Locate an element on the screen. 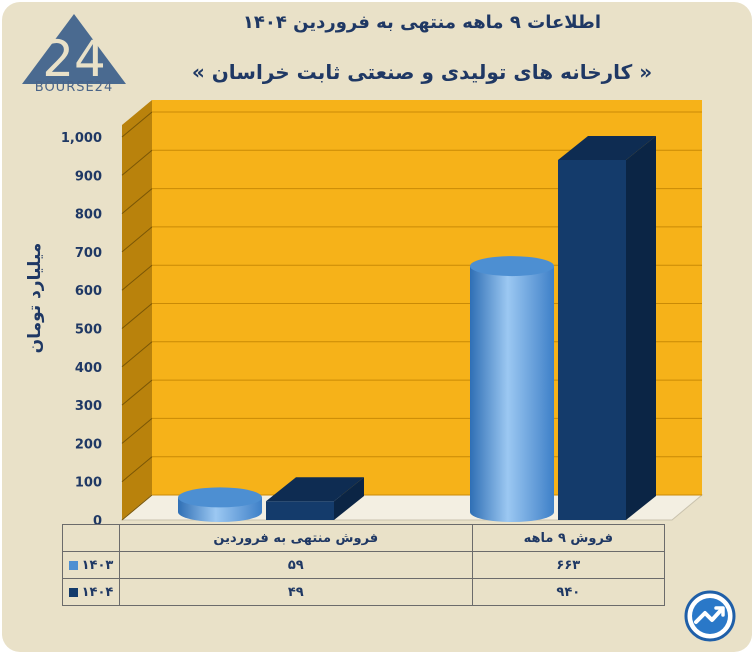 This screenshot has width=756, height=656. table-row-1404: ۱۴۰۴ ۴۹ ۹۴۰ is located at coordinates (364, 592).